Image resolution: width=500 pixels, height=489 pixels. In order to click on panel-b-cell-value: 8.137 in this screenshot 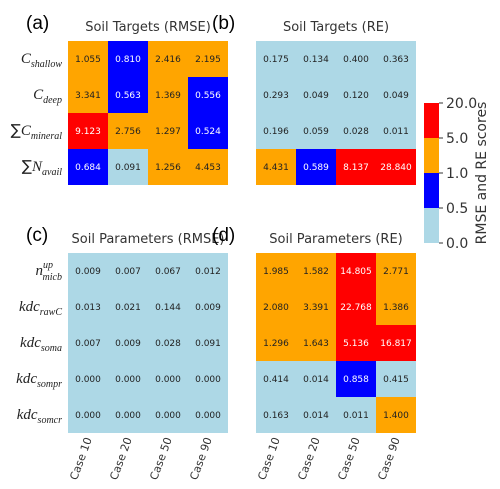, I will do `click(356, 168)`.